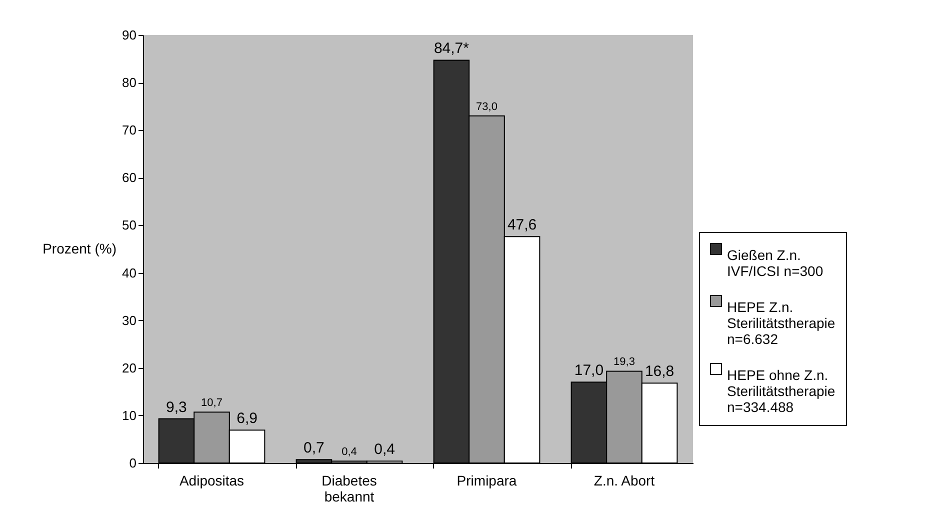 The height and width of the screenshot is (530, 926). Describe the element at coordinates (129, 35) in the screenshot. I see `y-tick-label: 90` at that location.